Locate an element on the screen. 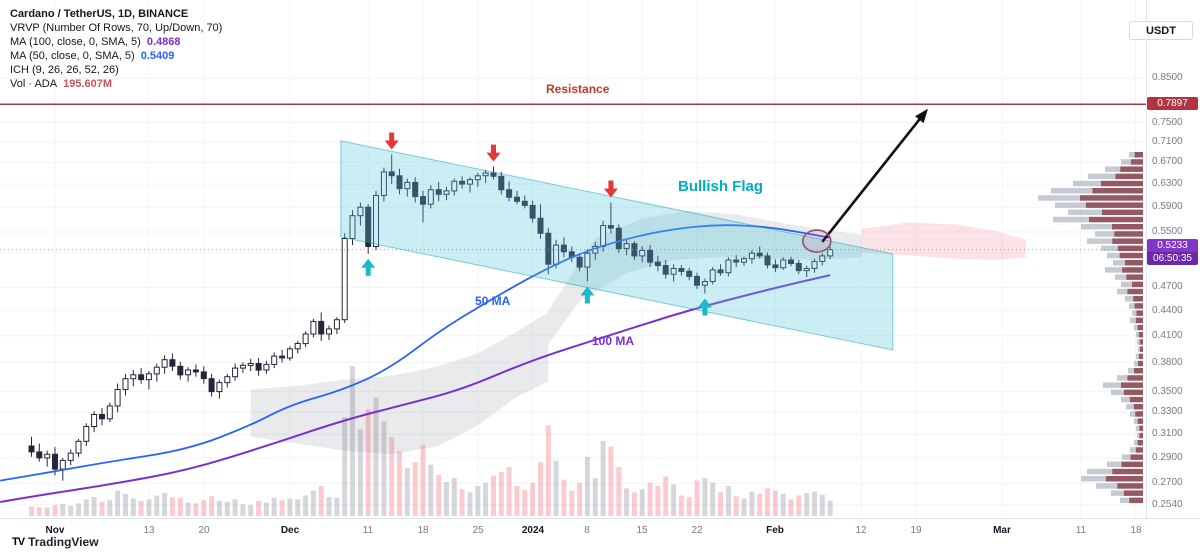  time-tick: Mar is located at coordinates (1002, 530).